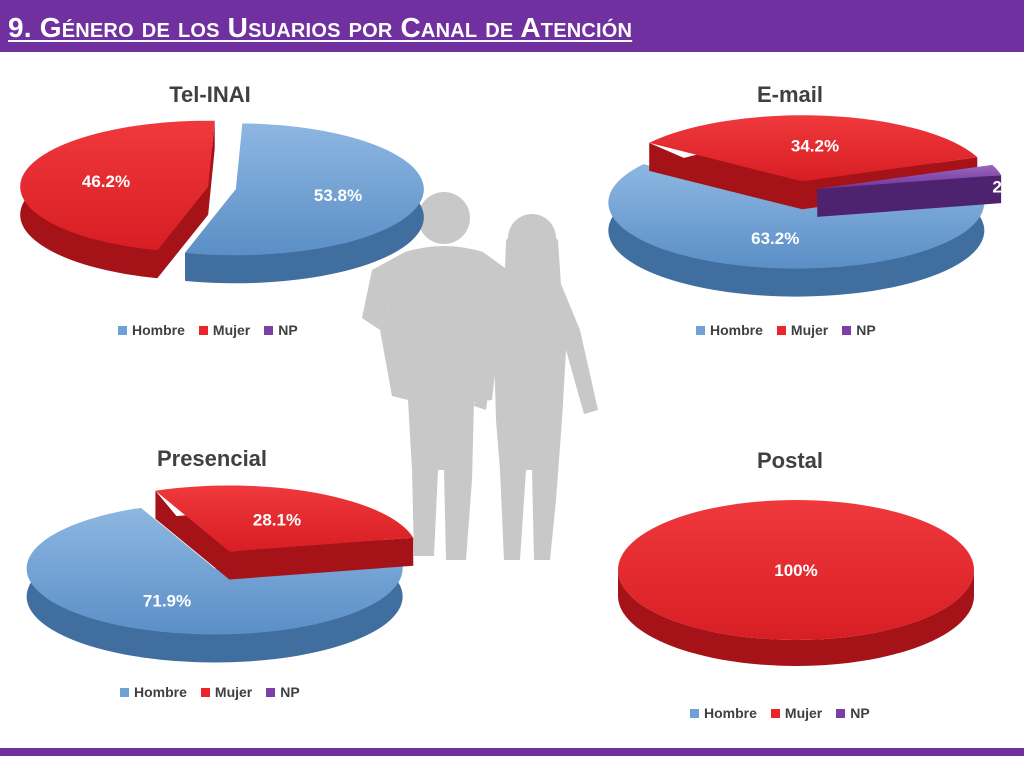  Describe the element at coordinates (210, 94) in the screenshot. I see `chart-title-tel-inai: Tel-INAI` at that location.